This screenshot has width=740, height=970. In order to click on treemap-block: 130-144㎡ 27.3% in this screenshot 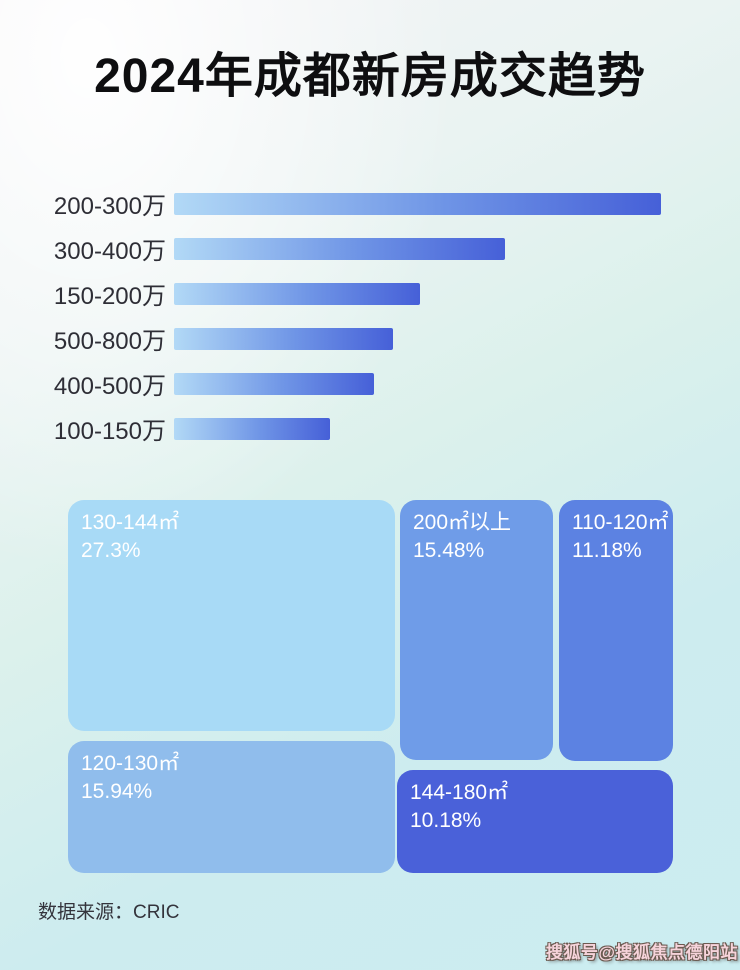, I will do `click(231, 615)`.